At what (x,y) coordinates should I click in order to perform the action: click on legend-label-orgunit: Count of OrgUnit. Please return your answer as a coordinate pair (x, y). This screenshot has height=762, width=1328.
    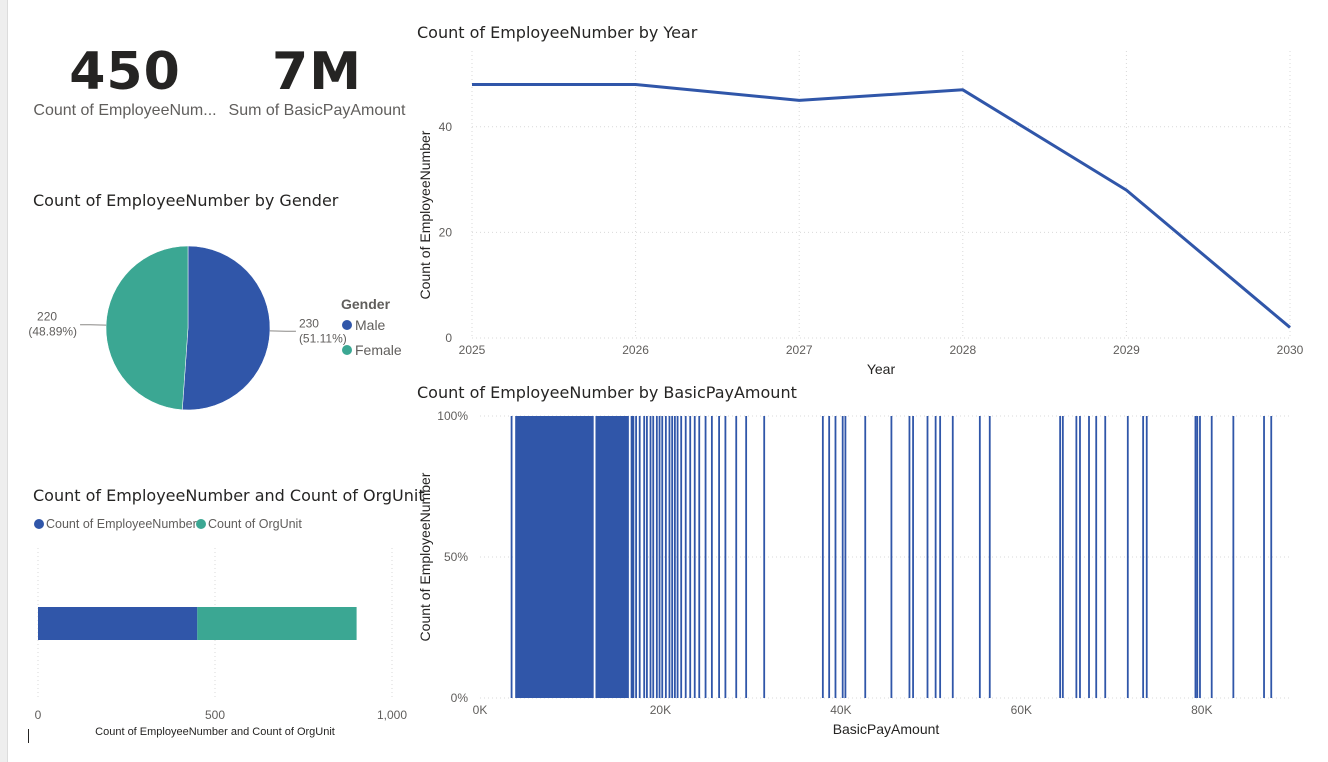
    Looking at the image, I should click on (255, 524).